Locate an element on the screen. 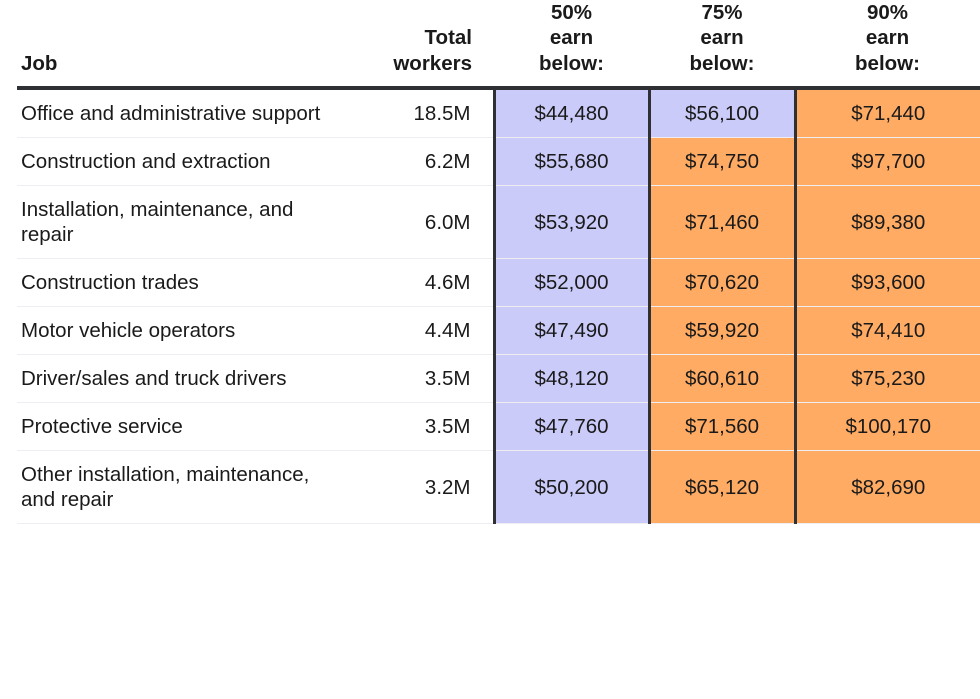 This screenshot has height=699, width=980. cell-p50: $48,120 is located at coordinates (570, 379).